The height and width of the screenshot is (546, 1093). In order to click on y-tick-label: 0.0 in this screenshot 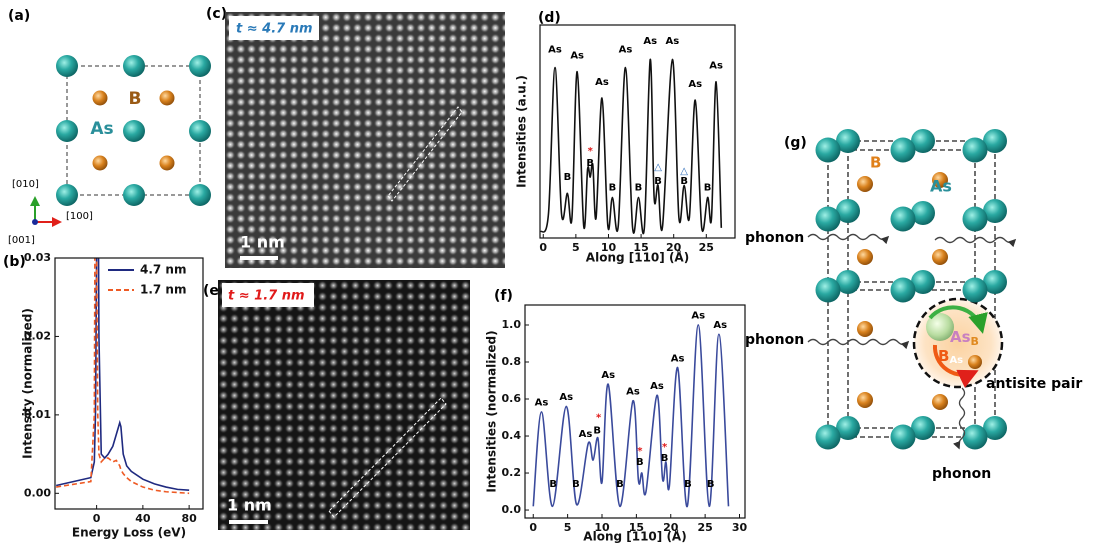, I will do `click(512, 509)`.